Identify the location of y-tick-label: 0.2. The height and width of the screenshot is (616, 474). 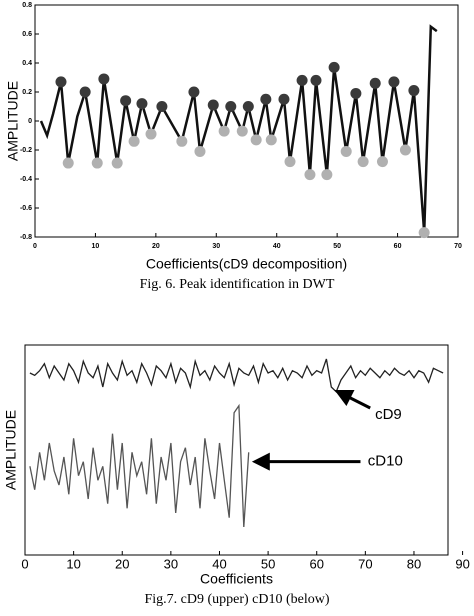
(27, 92).